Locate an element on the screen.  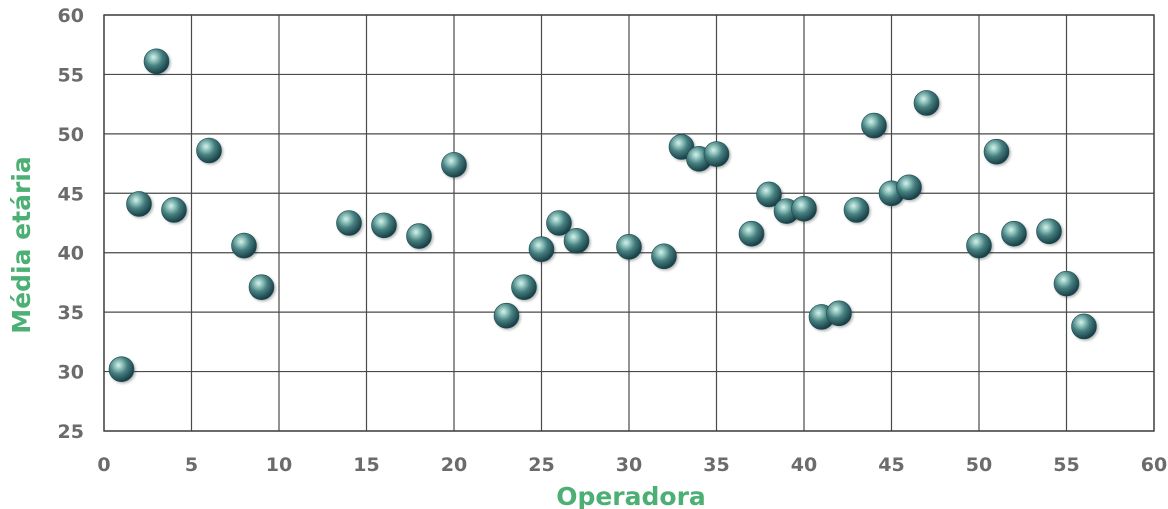
x-tick-label: 5 is located at coordinates (191, 465).